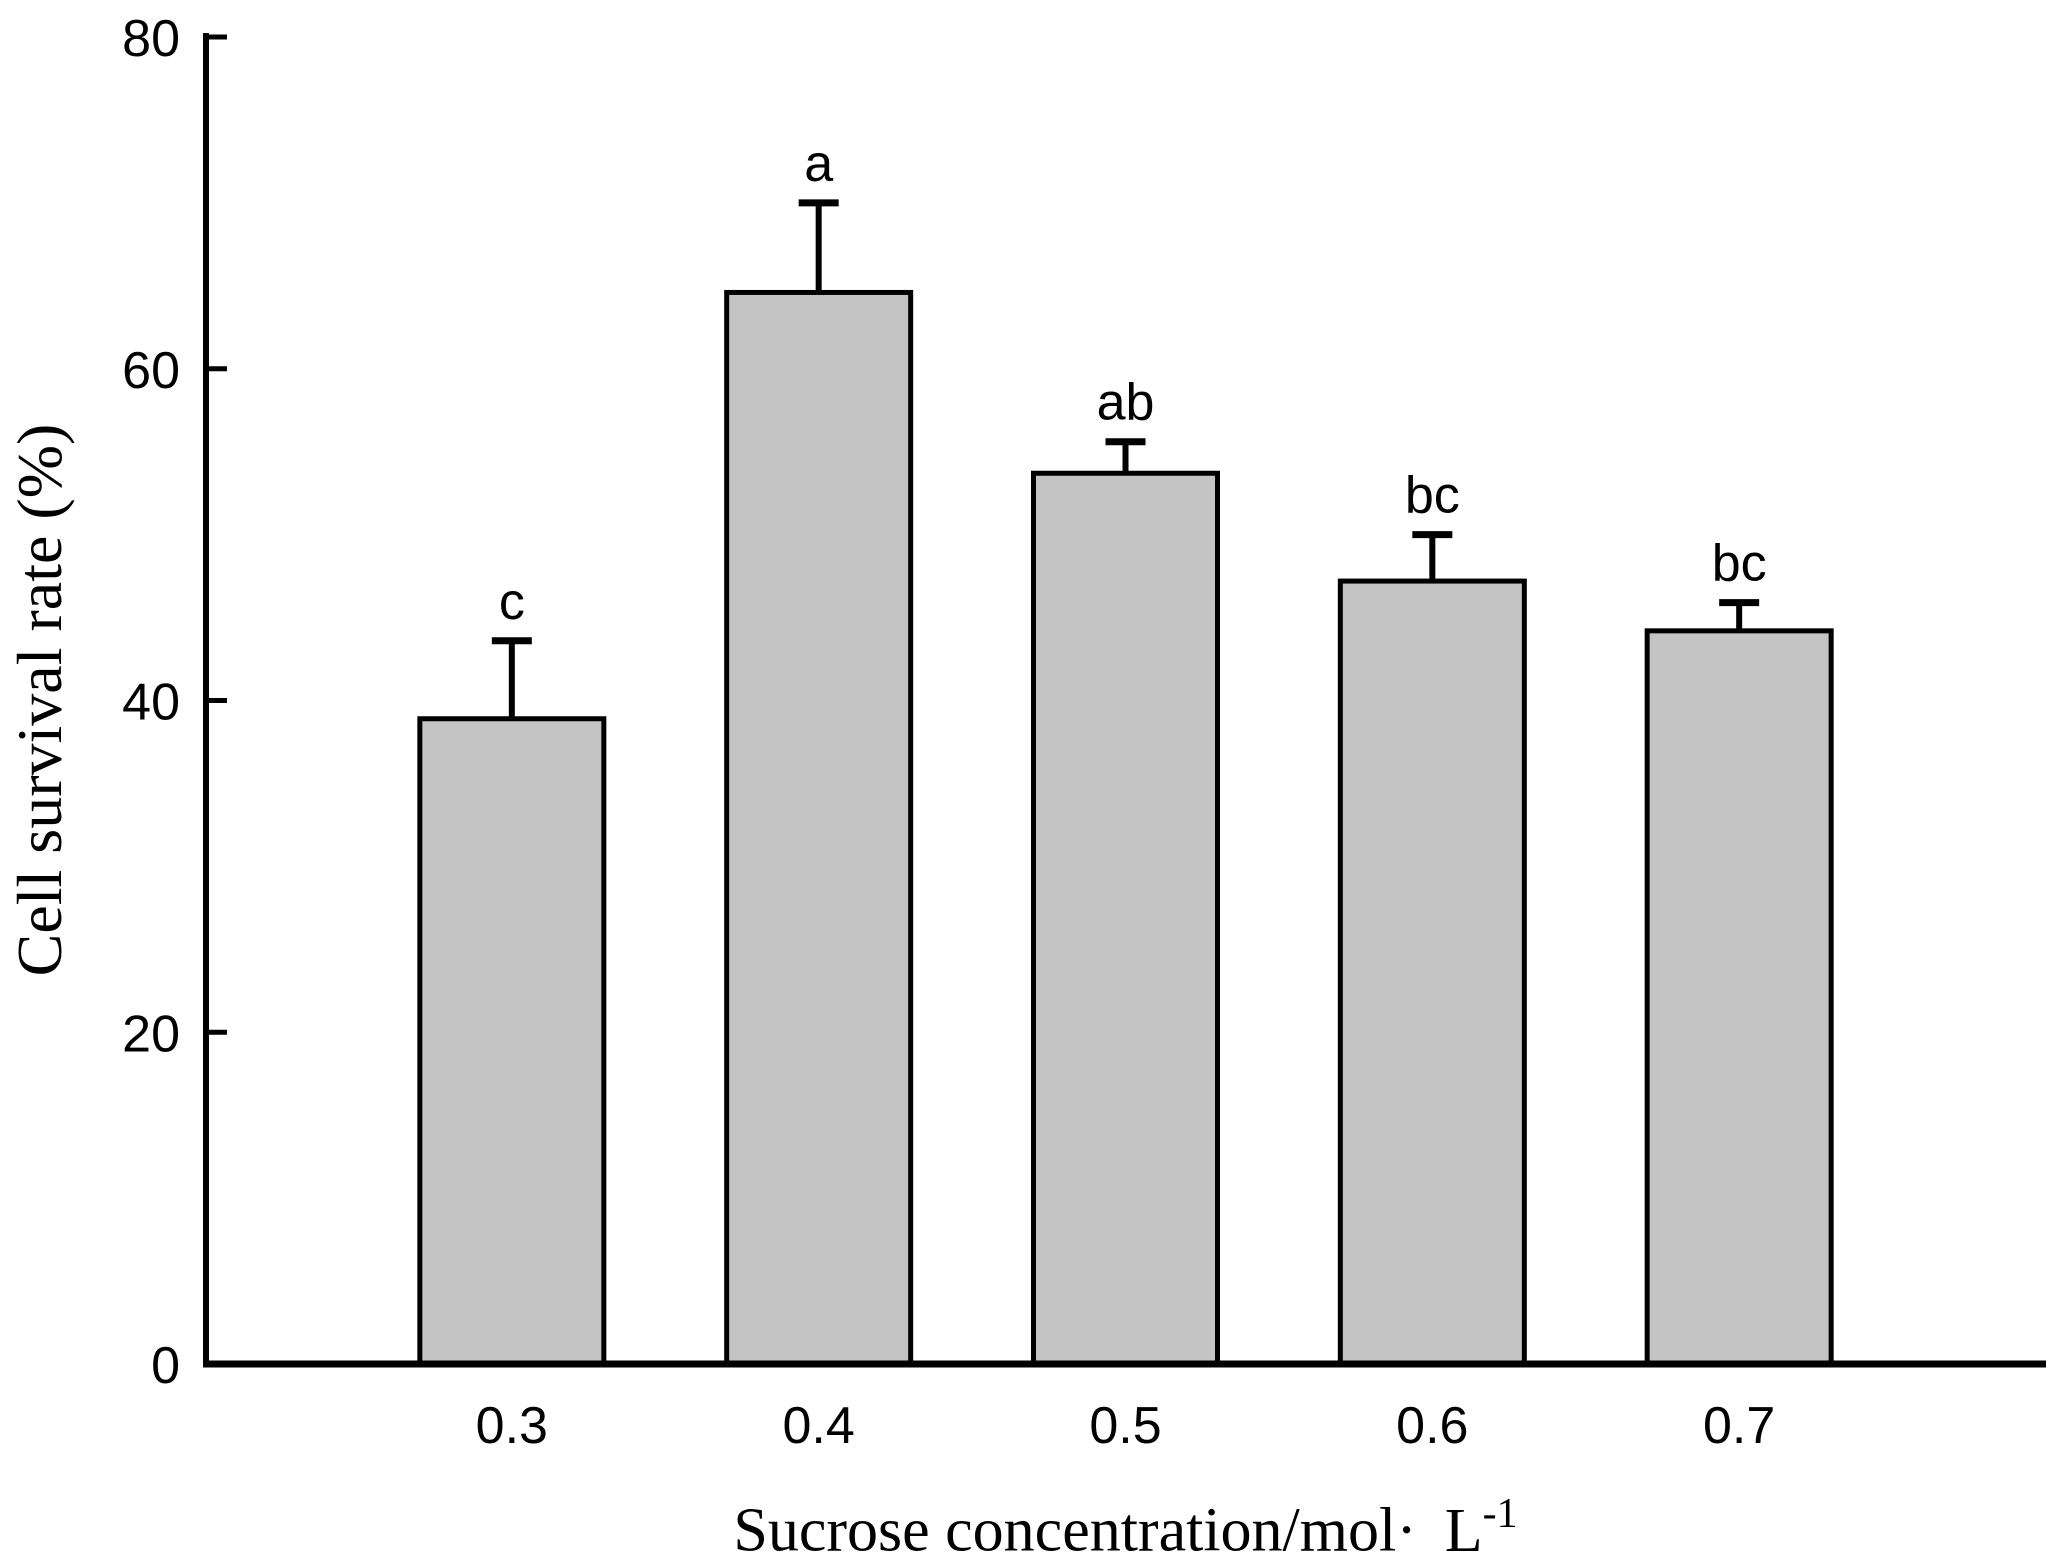  I want to click on x-axis-title-unit: L, so click(1463, 1529).